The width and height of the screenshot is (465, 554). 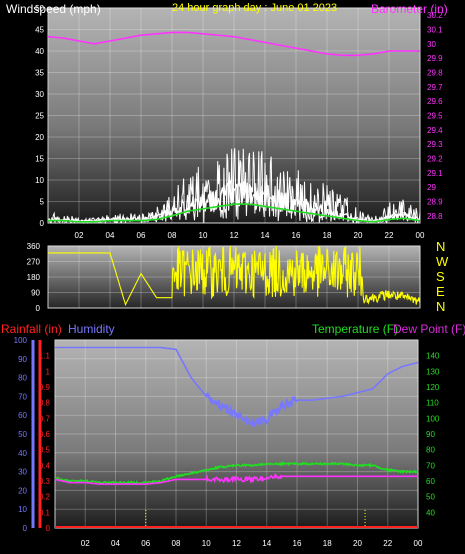 I want to click on y-tick-label: 0.5, so click(x=45, y=450).